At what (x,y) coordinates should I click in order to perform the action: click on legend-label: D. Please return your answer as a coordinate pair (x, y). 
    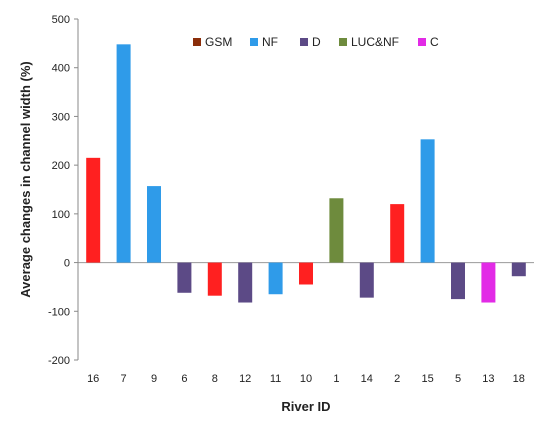
    Looking at the image, I should click on (316, 42).